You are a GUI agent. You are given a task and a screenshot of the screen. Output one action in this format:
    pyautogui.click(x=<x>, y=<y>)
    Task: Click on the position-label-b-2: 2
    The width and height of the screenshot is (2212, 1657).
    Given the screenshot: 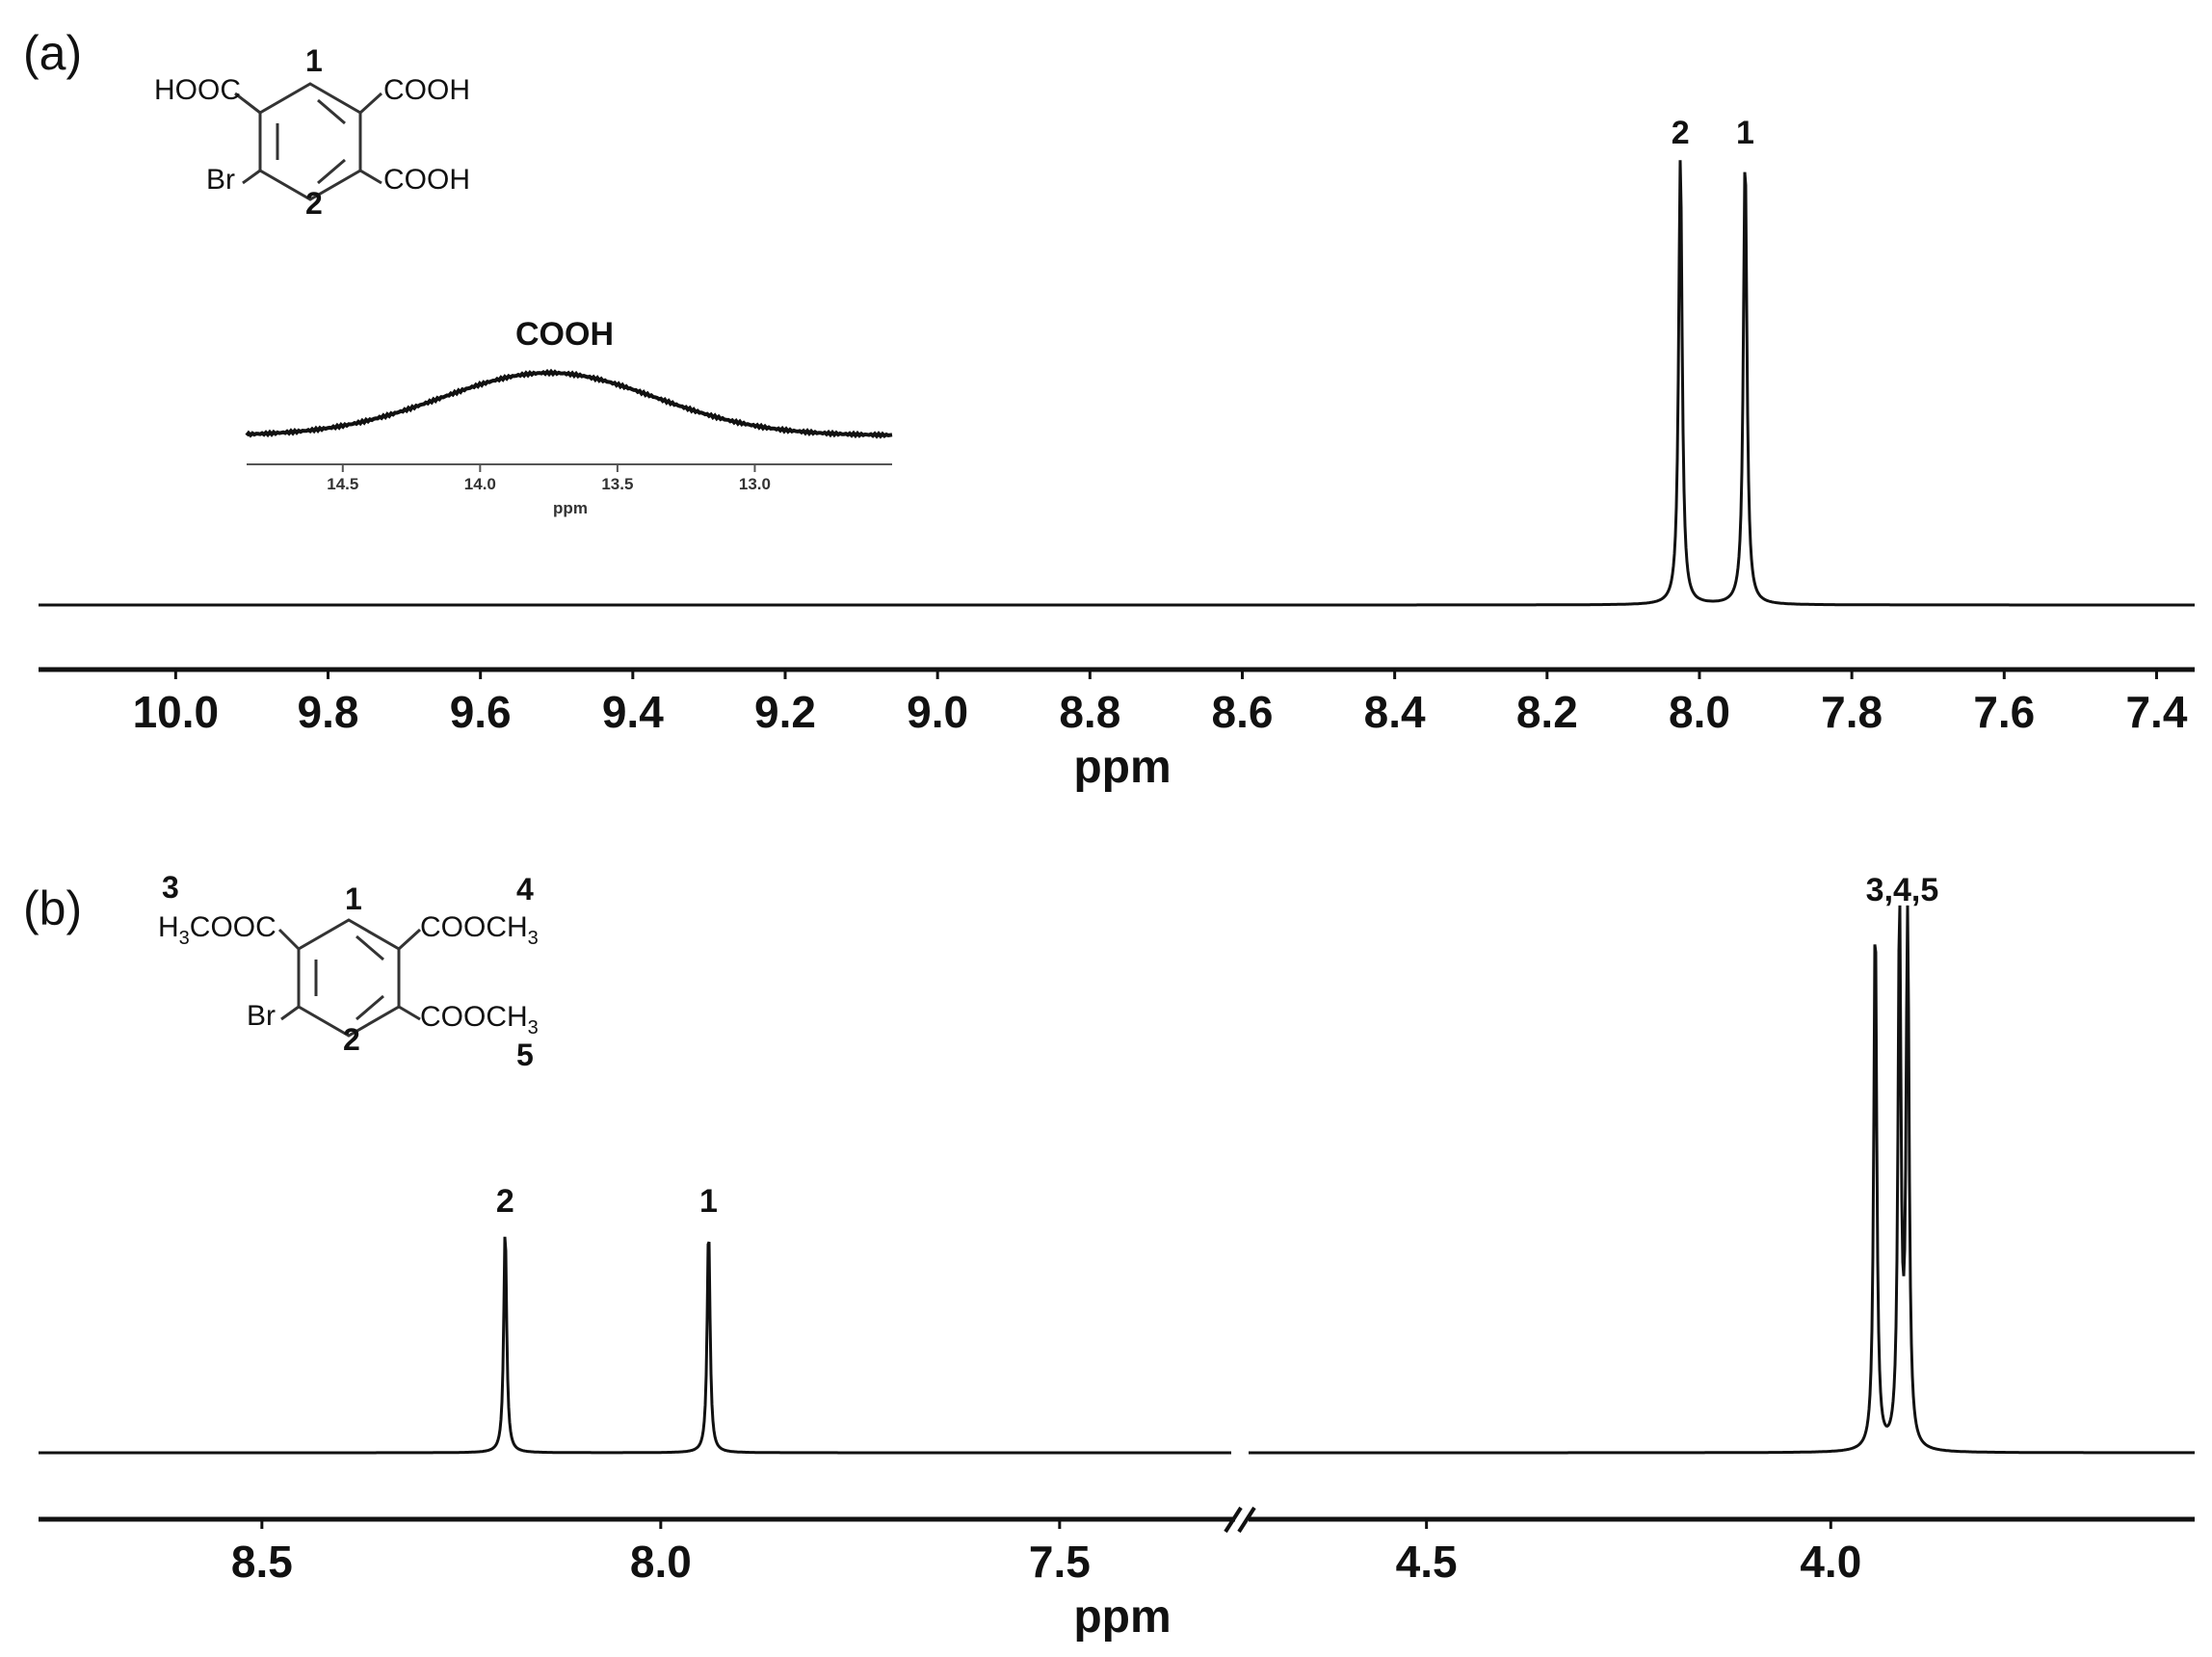 What is the action you would take?
    pyautogui.click(x=351, y=1039)
    